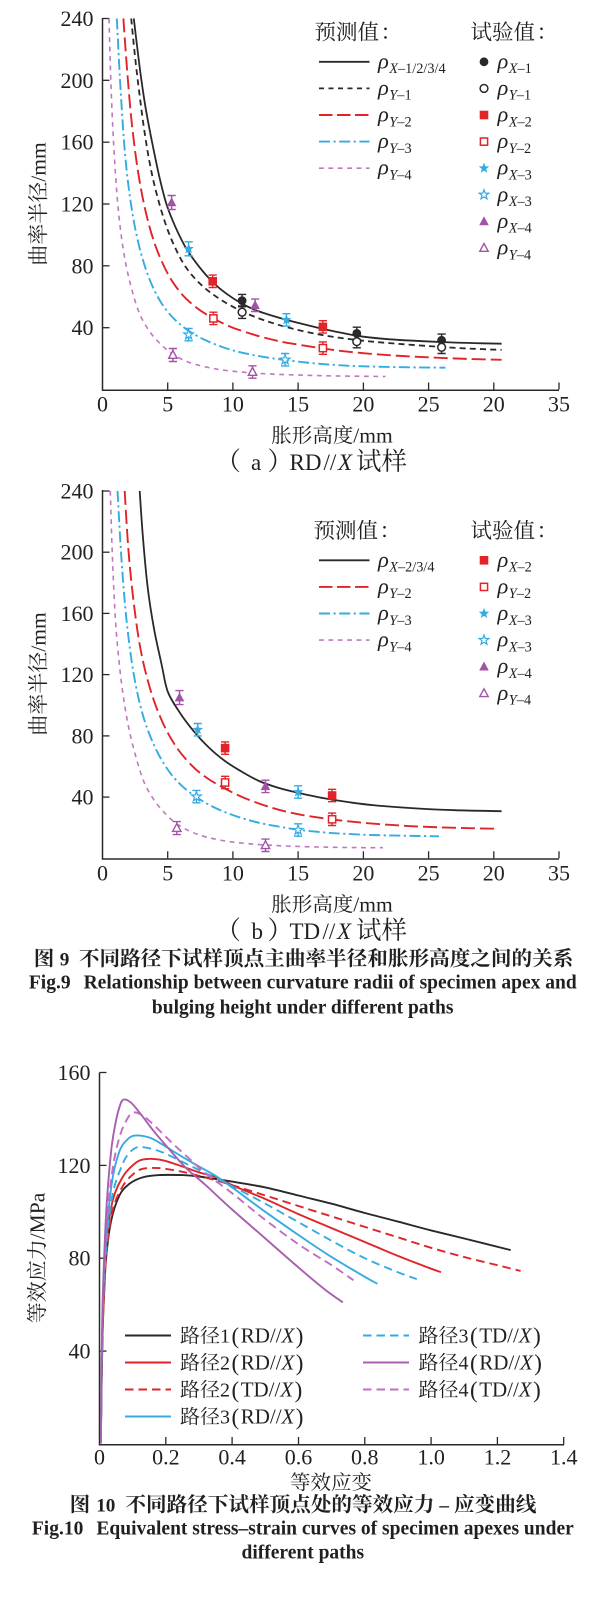 The image size is (606, 1600). Describe the element at coordinates (306, 462) in the screenshot. I see `svg-text: RD` at that location.